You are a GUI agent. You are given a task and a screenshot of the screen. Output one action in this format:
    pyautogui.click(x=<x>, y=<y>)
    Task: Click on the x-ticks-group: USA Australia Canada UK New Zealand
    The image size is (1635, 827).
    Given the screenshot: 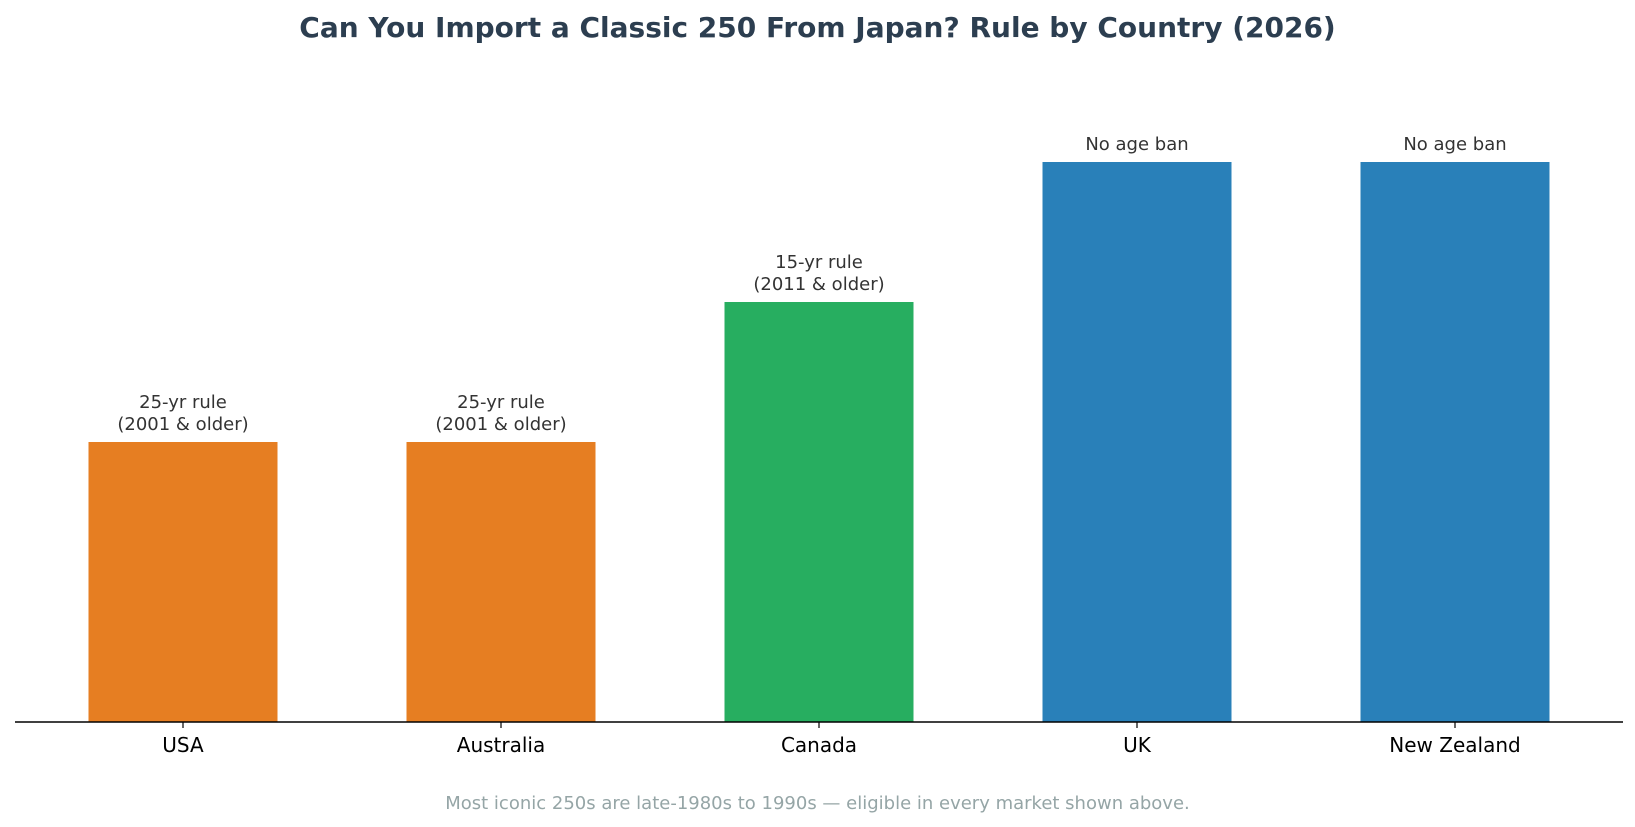 What is the action you would take?
    pyautogui.click(x=841, y=739)
    